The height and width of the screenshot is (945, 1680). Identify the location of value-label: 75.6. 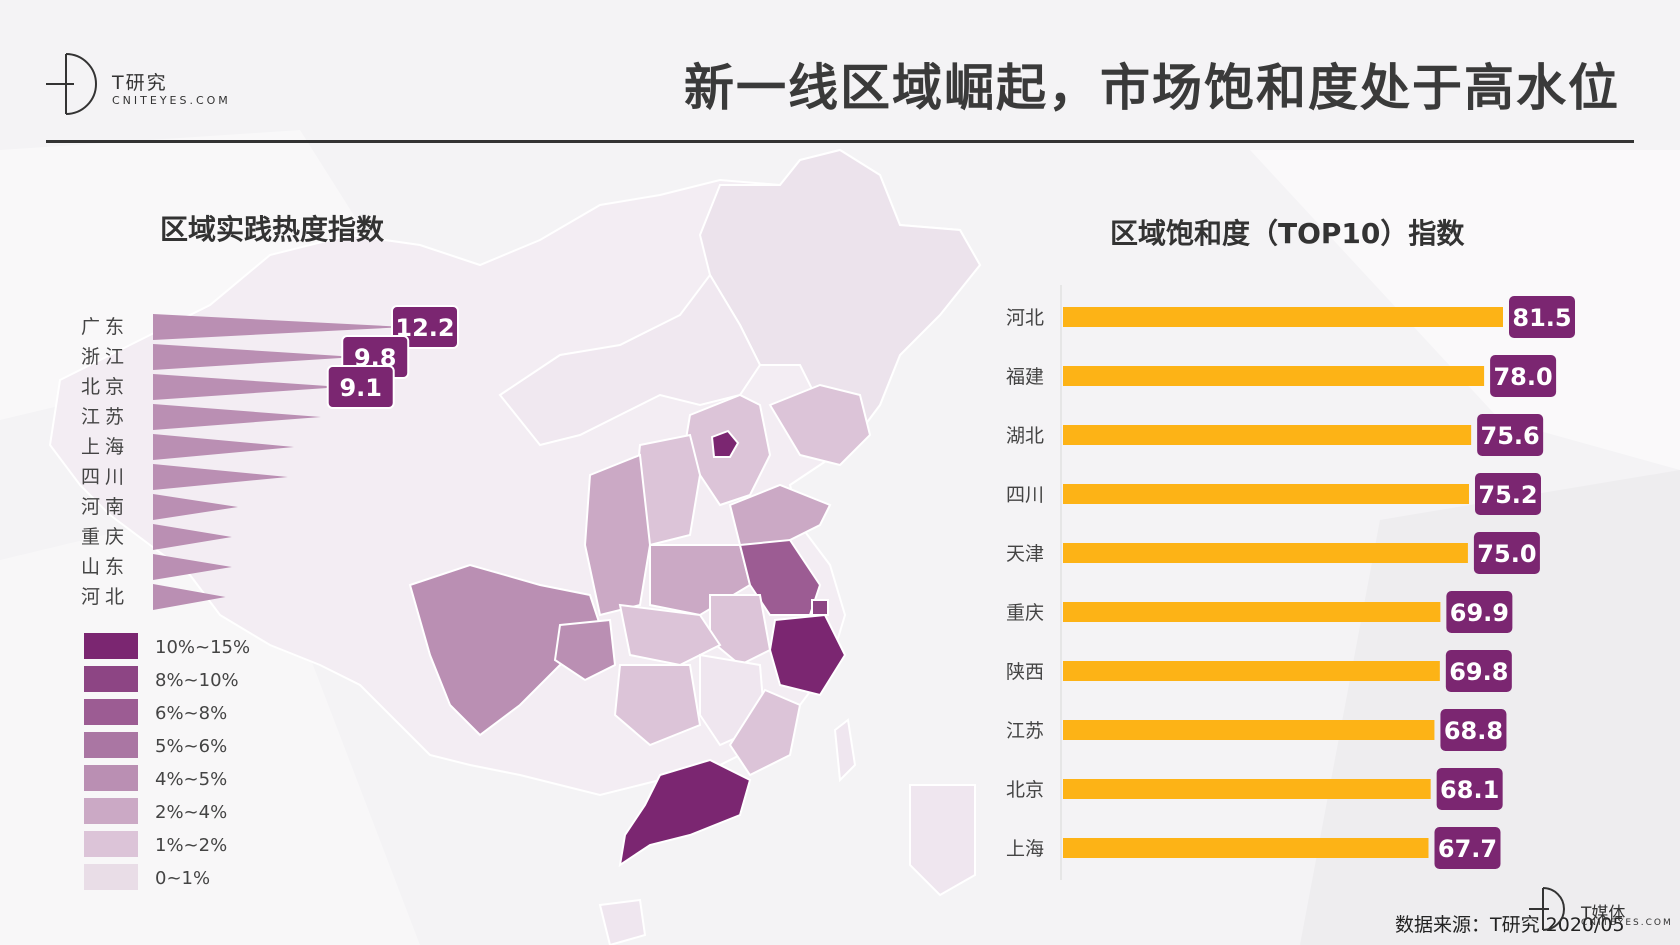
(1510, 436).